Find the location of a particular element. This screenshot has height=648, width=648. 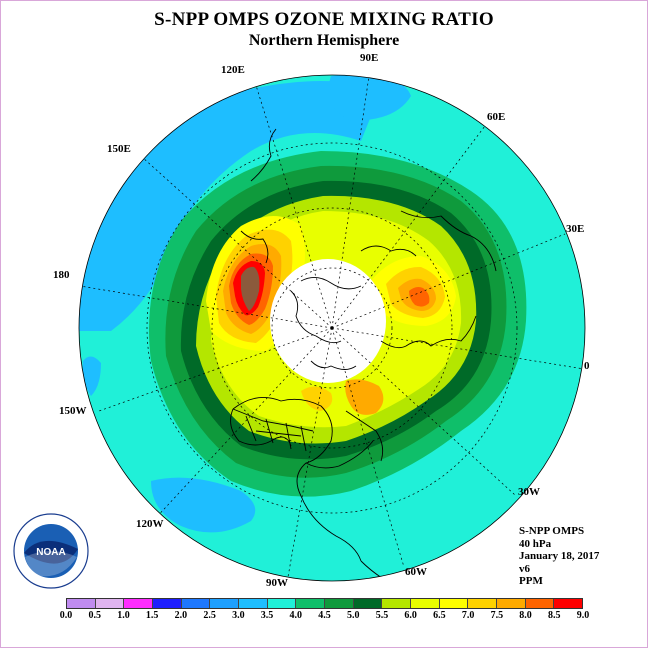

colorbar-tick-label: 2.0 is located at coordinates (181, 615).